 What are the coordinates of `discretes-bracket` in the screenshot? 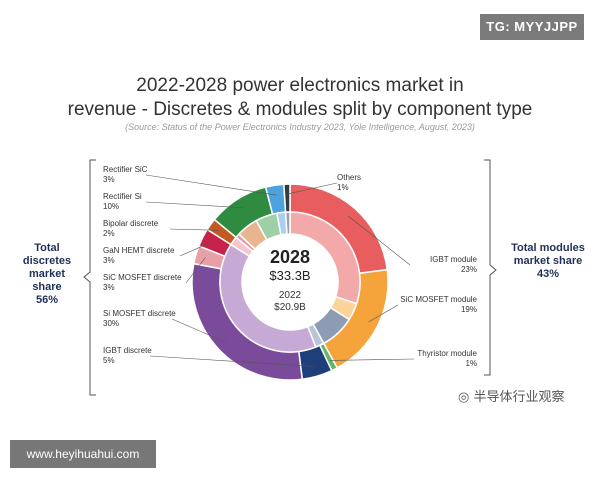 It's located at (89, 277).